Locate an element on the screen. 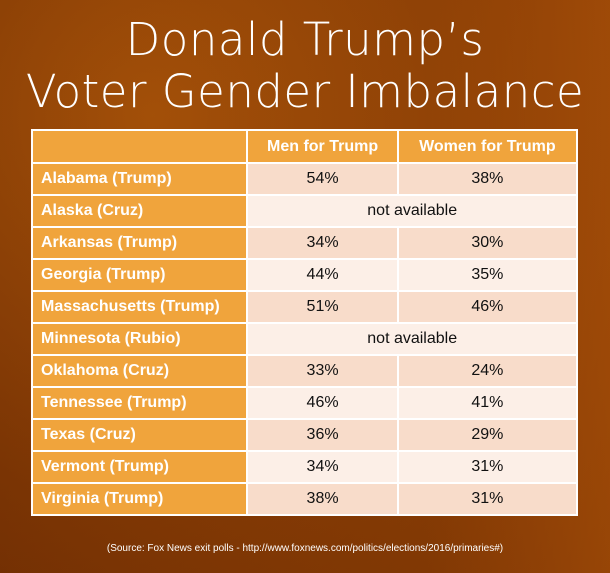 This screenshot has height=573, width=610. men-value-cell: 38% is located at coordinates (322, 499).